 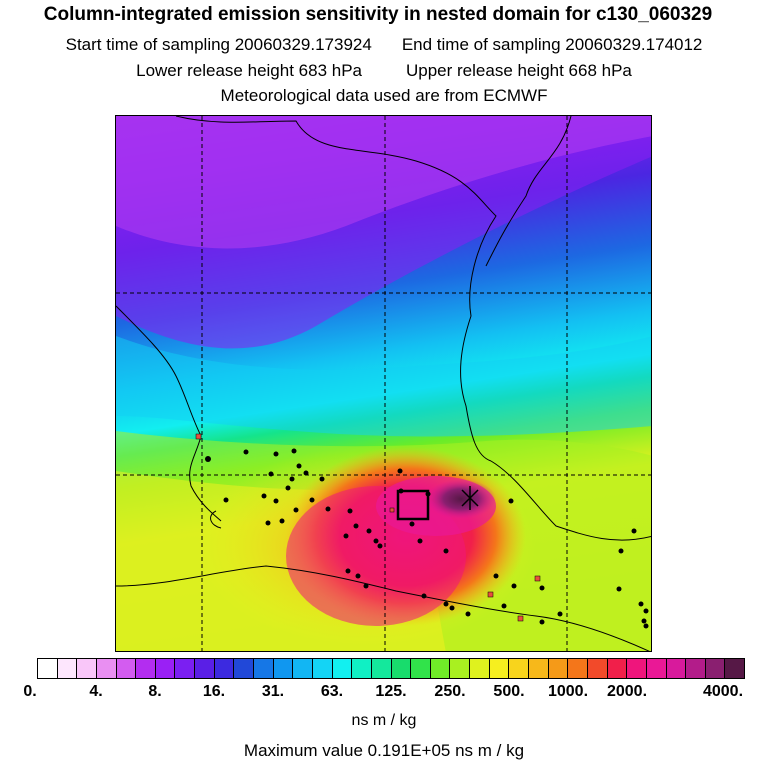 I want to click on end-time-label: End time of sampling 20060329.174012, so click(x=552, y=44).